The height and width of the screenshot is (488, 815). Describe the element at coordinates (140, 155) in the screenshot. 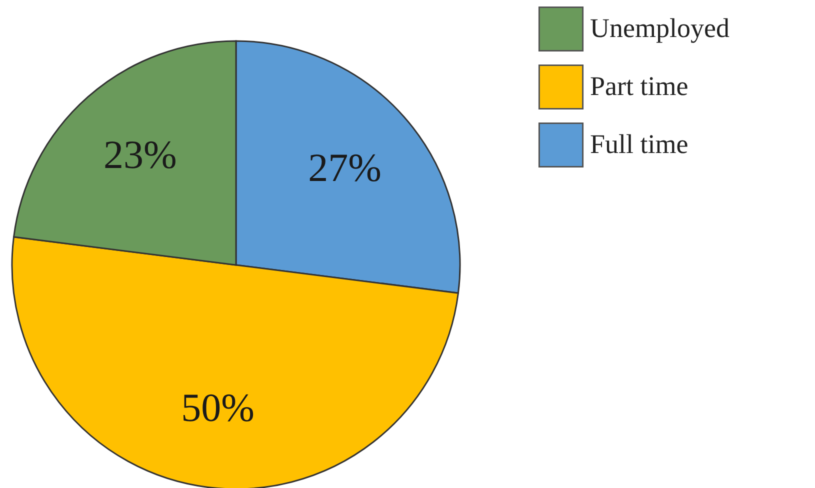

I see `data-label: 23%` at that location.